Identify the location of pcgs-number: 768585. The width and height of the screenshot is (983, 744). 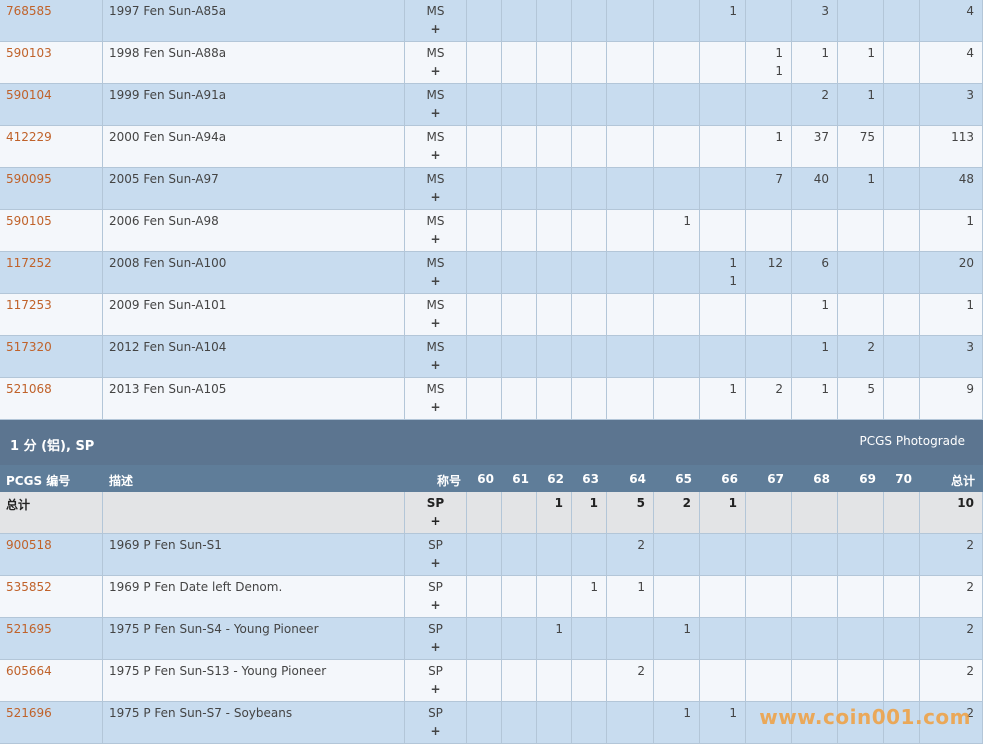
(29, 11).